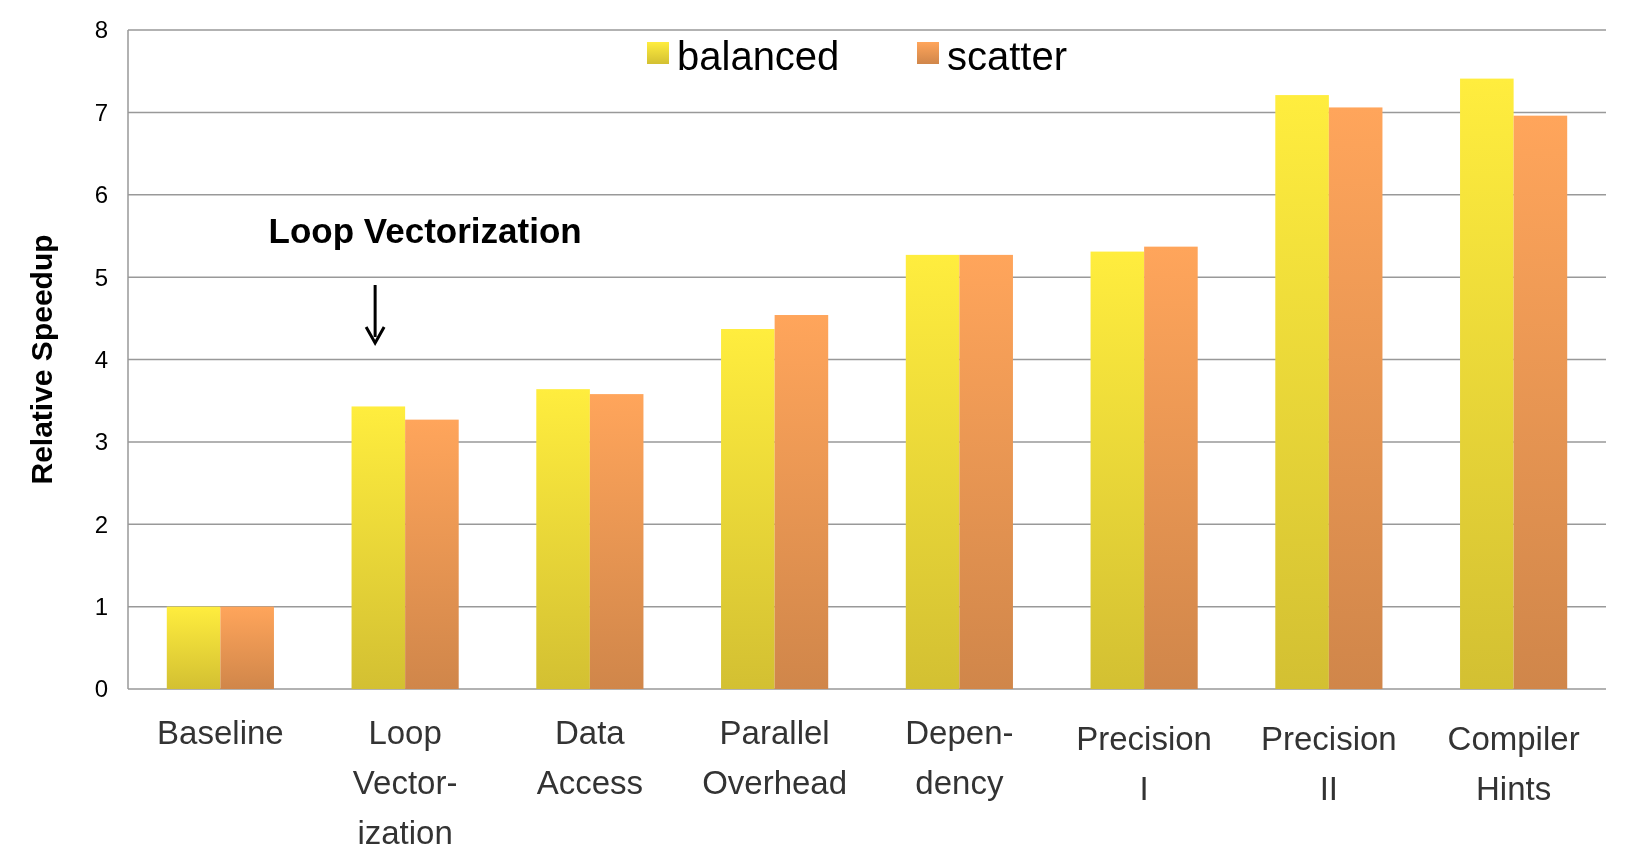 This screenshot has width=1644, height=867. What do you see at coordinates (775, 757) in the screenshot?
I see `x-tick-label: Parallel Overhead` at bounding box center [775, 757].